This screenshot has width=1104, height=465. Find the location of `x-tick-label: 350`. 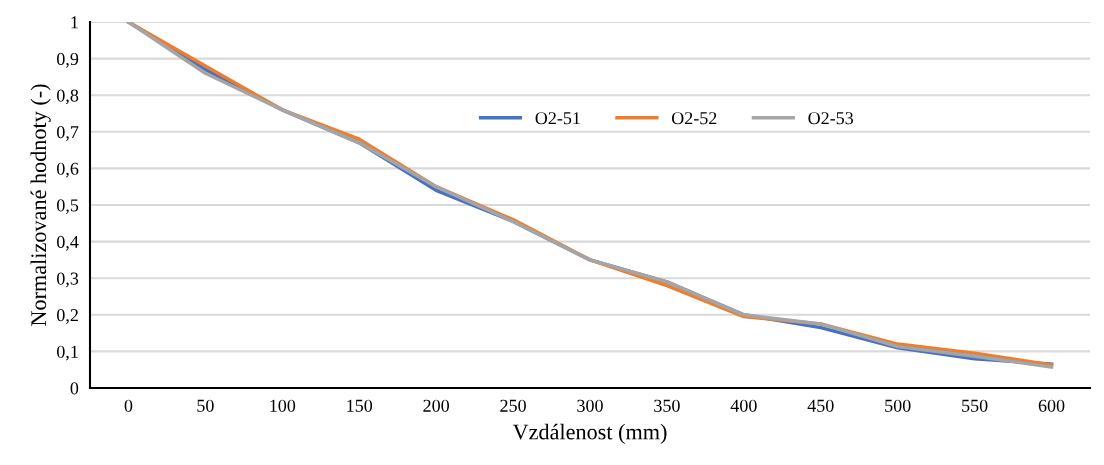

x-tick-label: 350 is located at coordinates (667, 405).